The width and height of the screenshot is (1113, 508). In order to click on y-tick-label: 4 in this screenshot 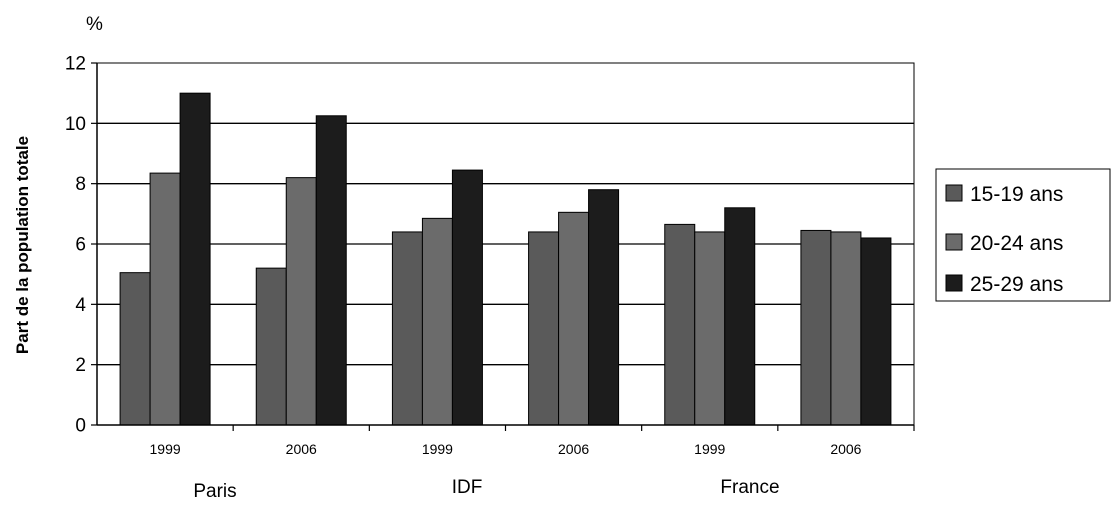, I will do `click(80, 305)`.